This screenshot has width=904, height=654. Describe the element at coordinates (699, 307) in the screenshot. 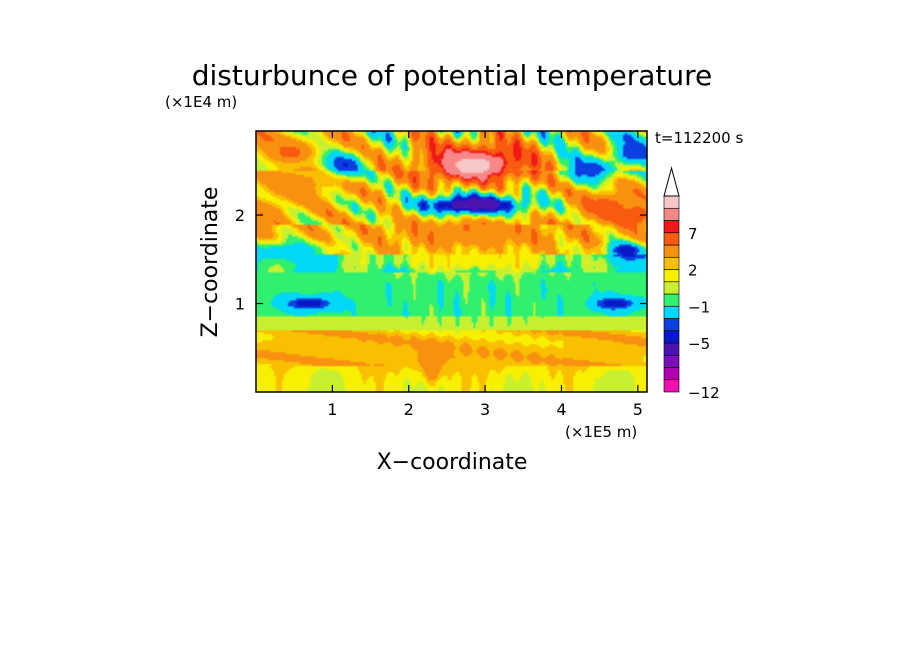

I see `colorbar-label: −1` at that location.